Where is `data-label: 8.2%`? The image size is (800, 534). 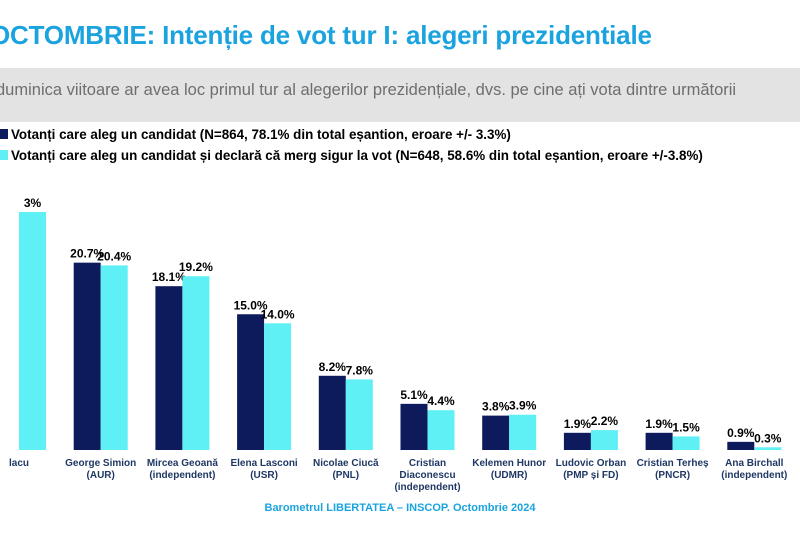 data-label: 8.2% is located at coordinates (333, 367).